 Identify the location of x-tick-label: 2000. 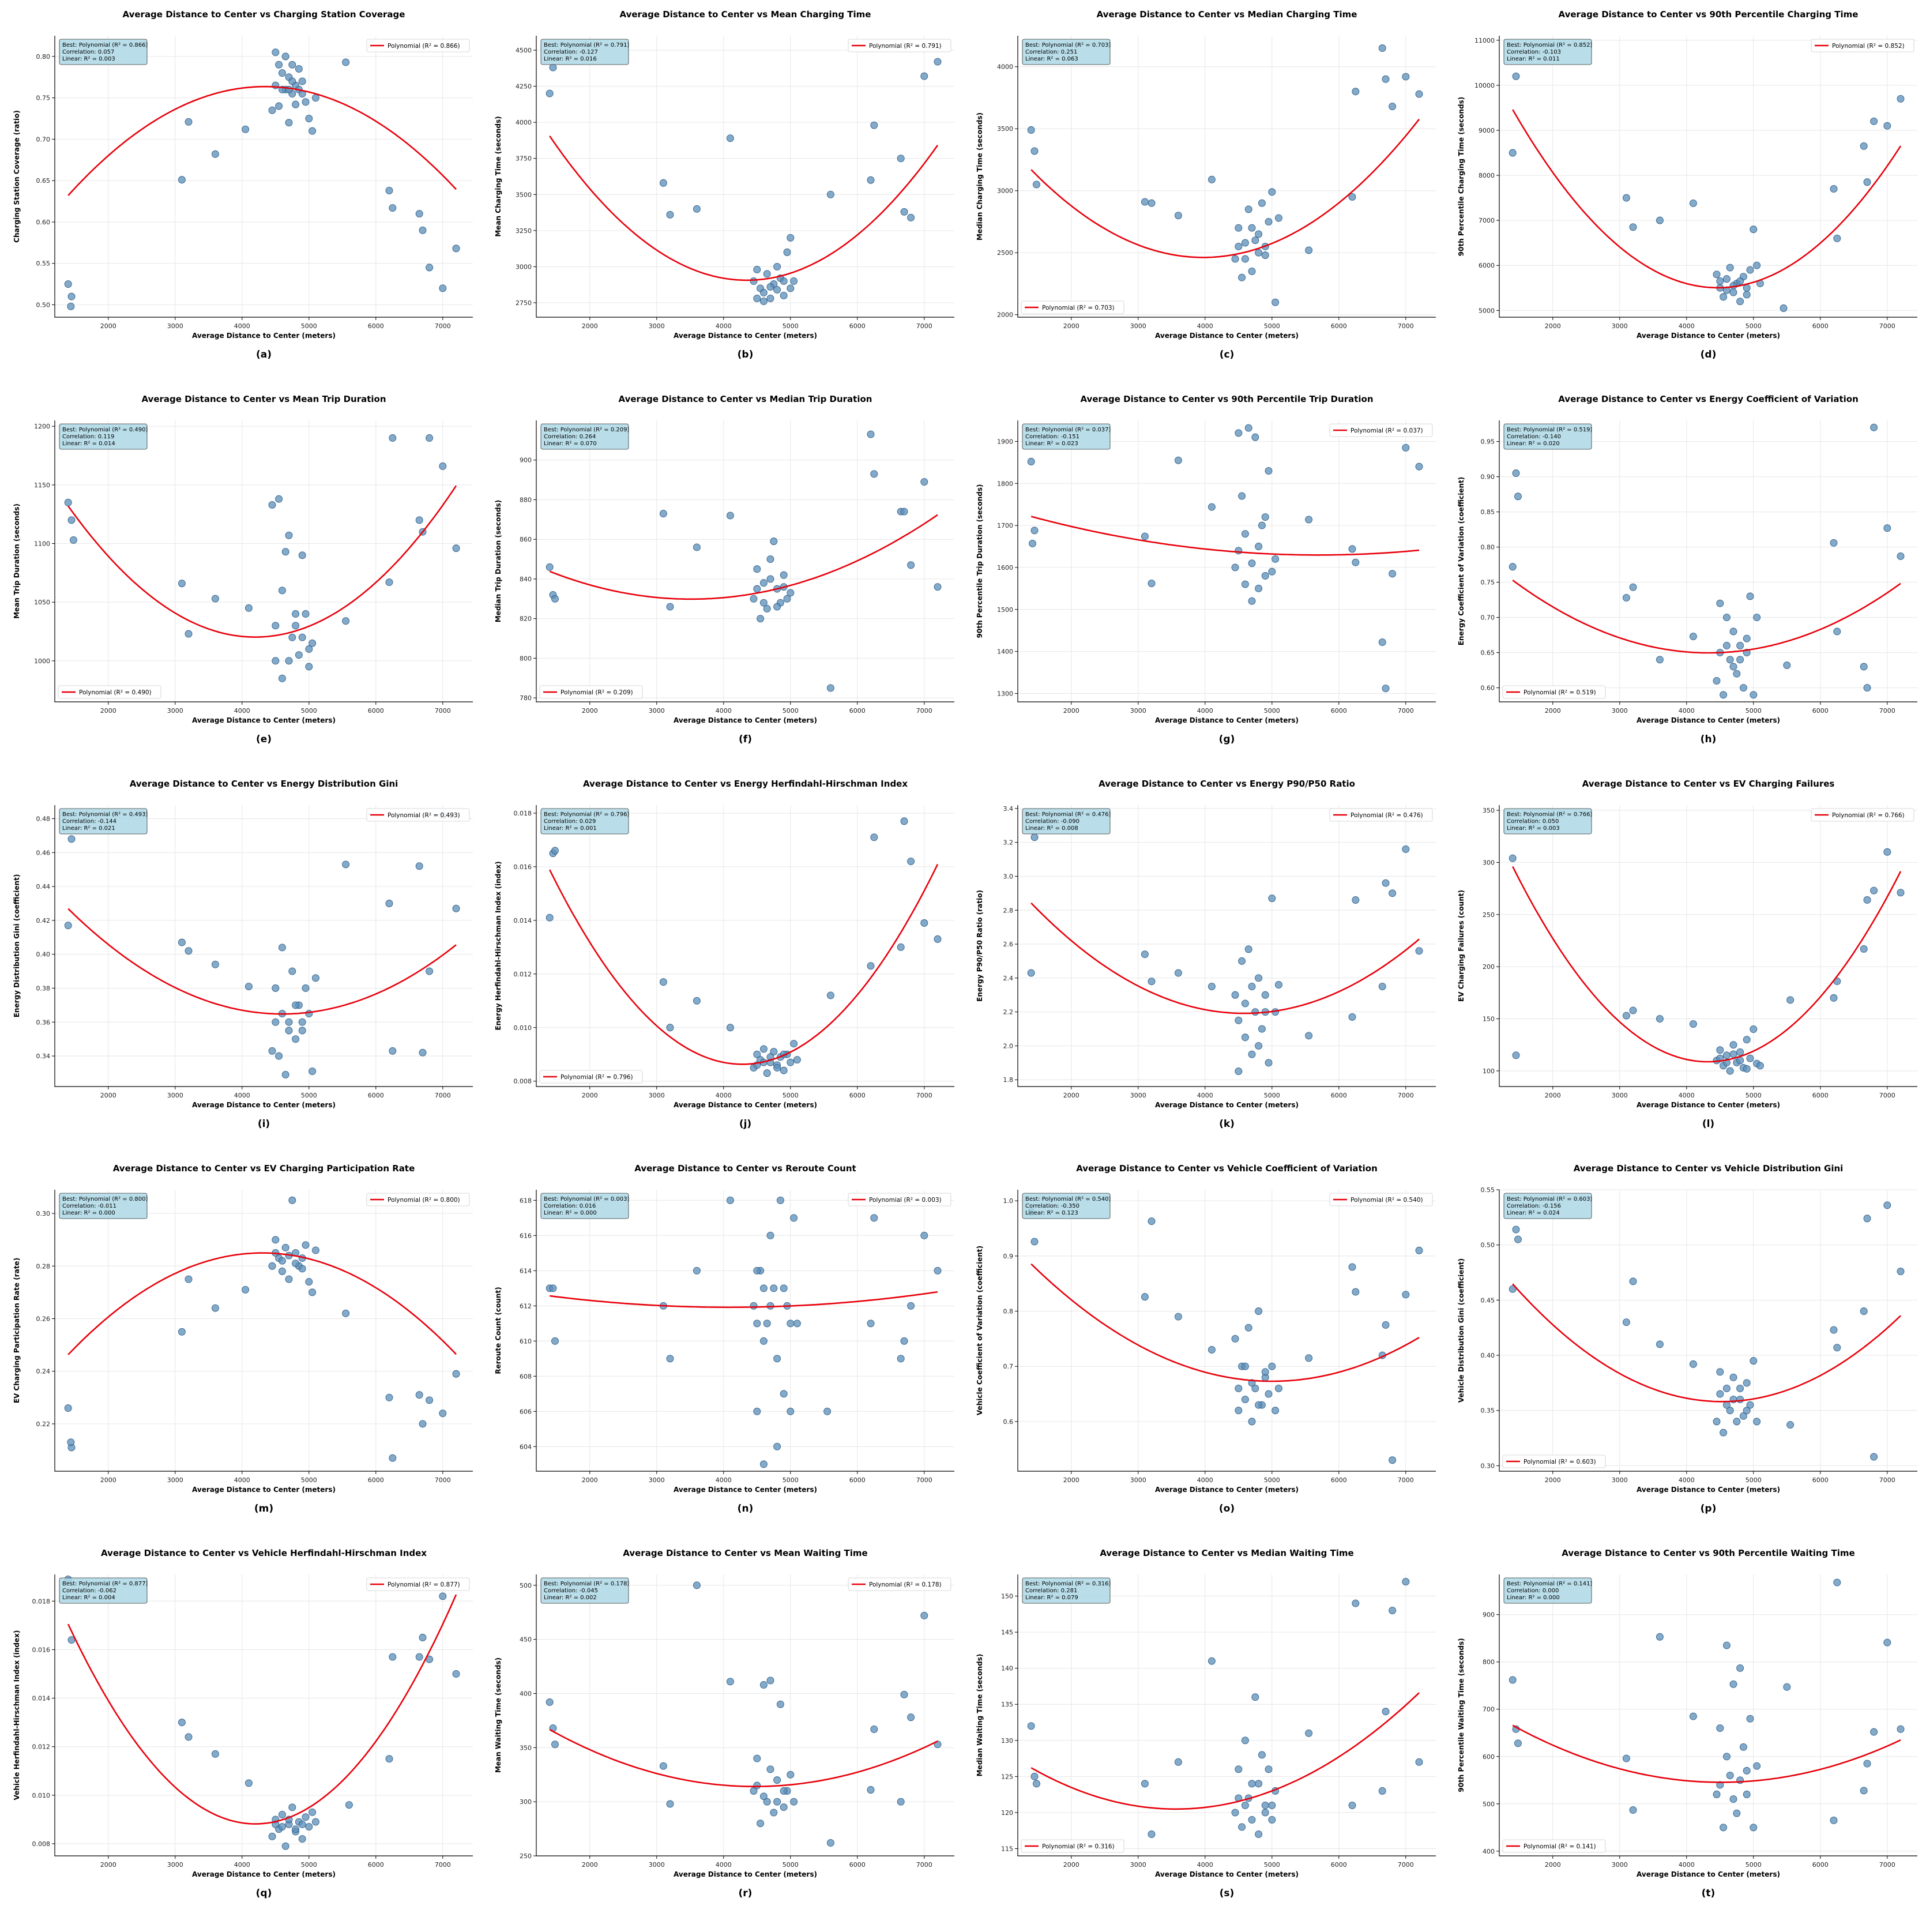
(590, 1480).